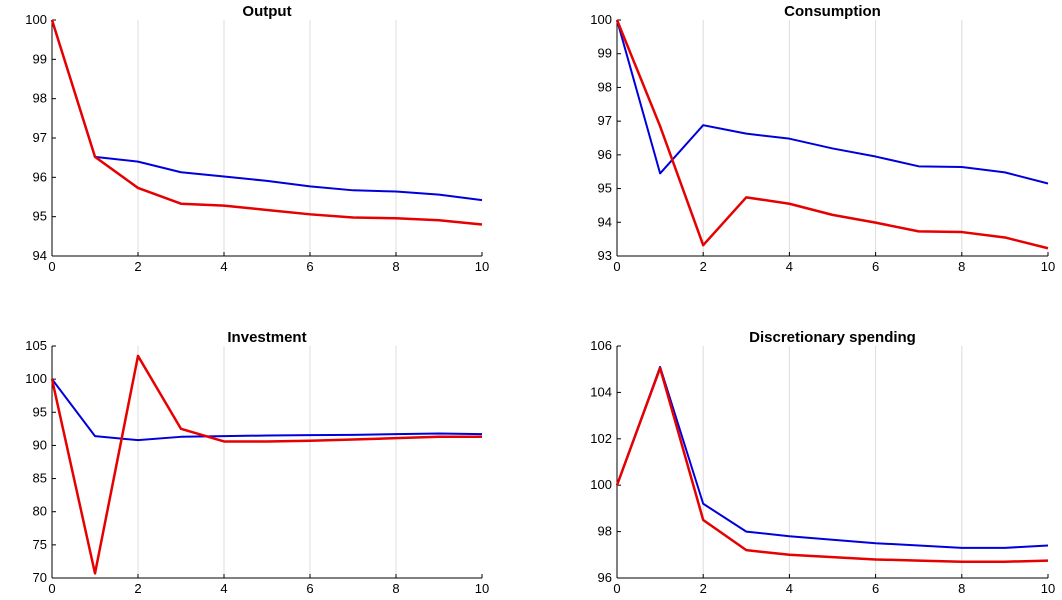 The height and width of the screenshot is (600, 1062). I want to click on y-tick-label: 90, so click(40, 444).